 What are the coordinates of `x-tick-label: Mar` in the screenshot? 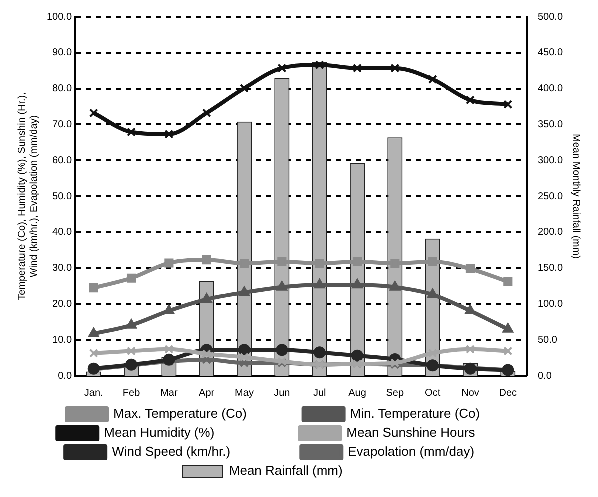 It's located at (169, 393).